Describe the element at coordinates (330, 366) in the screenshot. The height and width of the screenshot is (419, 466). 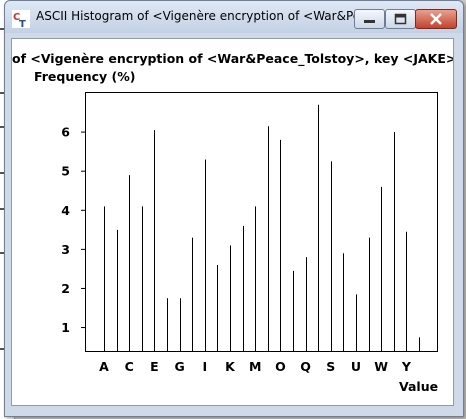
I see `x-tick-label: S` at that location.